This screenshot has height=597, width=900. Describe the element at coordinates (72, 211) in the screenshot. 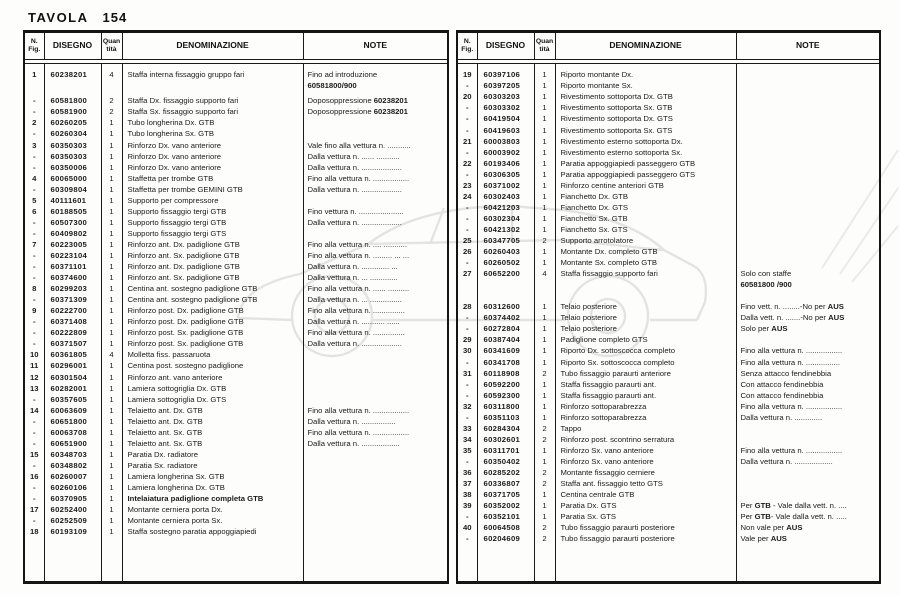

I see `disegno-cell: 60188505` at that location.